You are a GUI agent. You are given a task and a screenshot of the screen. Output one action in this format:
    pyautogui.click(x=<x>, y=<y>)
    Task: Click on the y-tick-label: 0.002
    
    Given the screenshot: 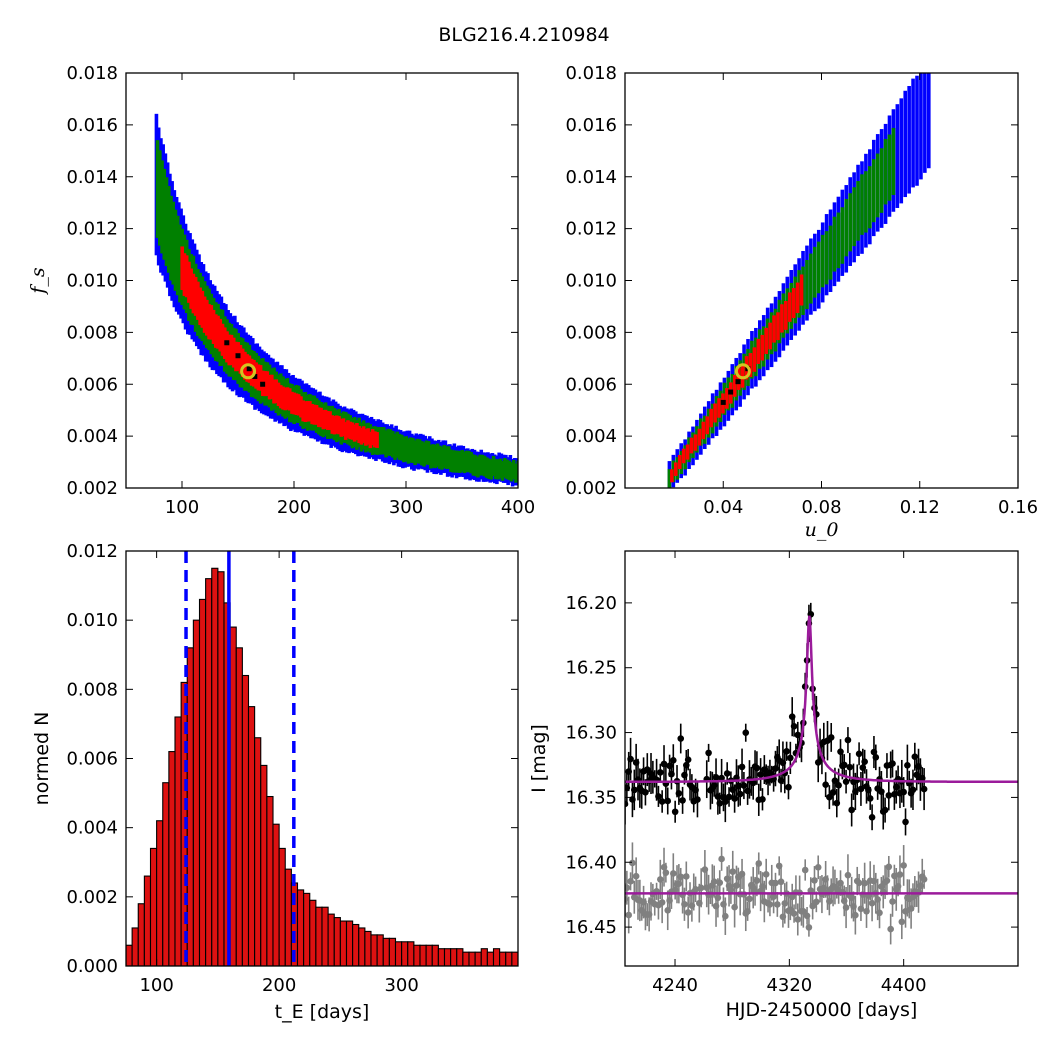 What is the action you would take?
    pyautogui.click(x=92, y=488)
    